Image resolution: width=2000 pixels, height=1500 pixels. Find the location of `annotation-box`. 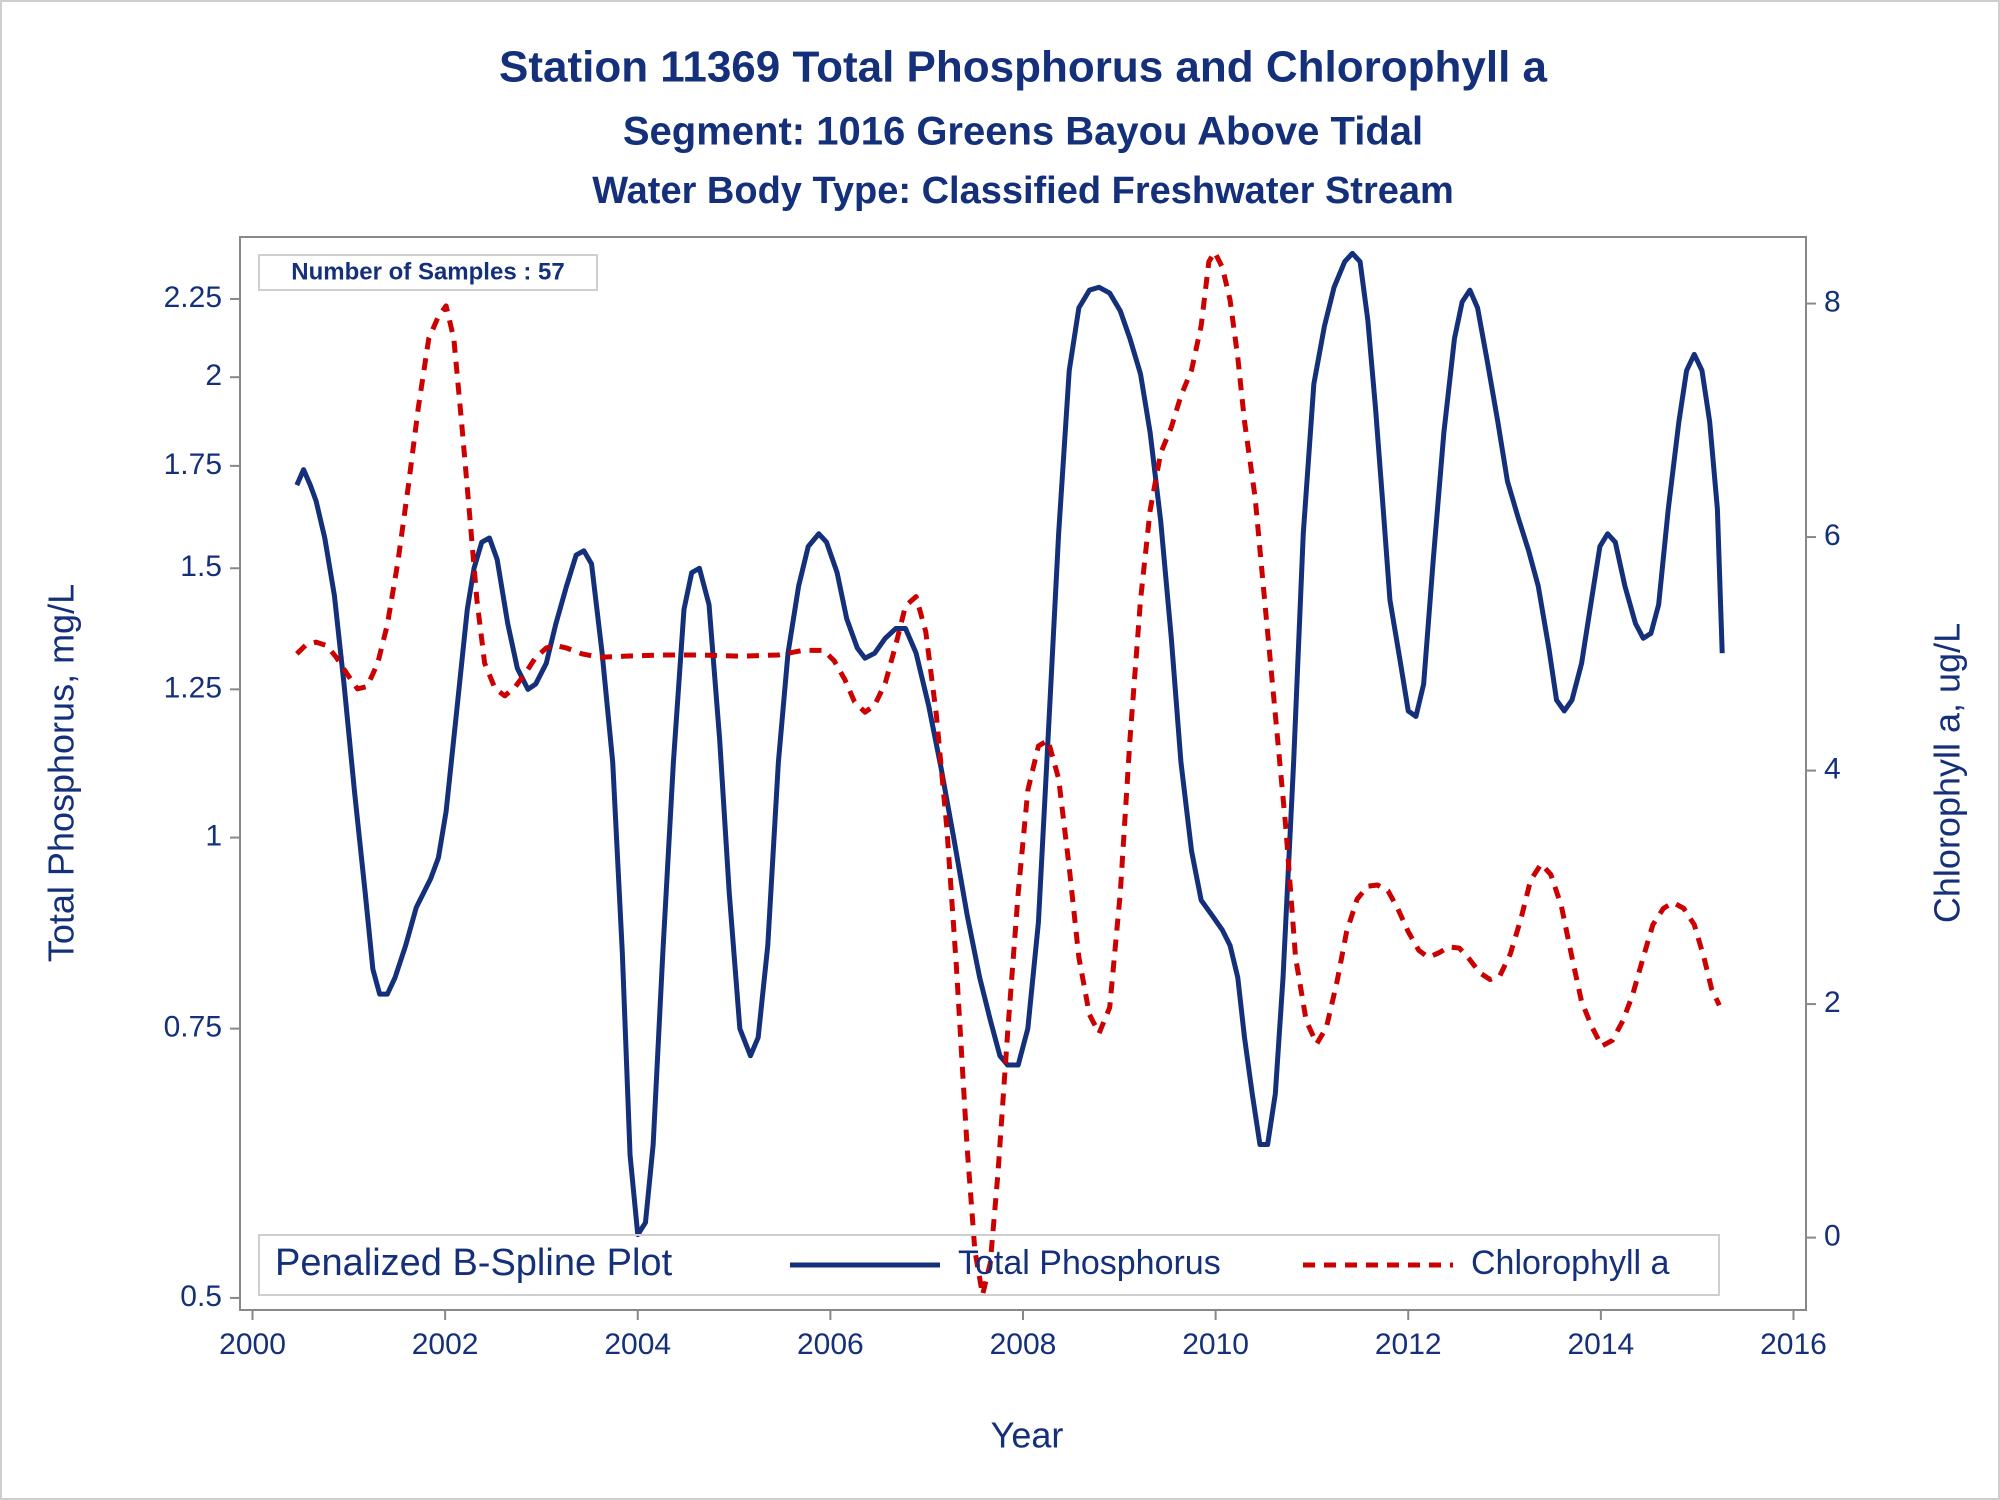

annotation-box is located at coordinates (428, 272).